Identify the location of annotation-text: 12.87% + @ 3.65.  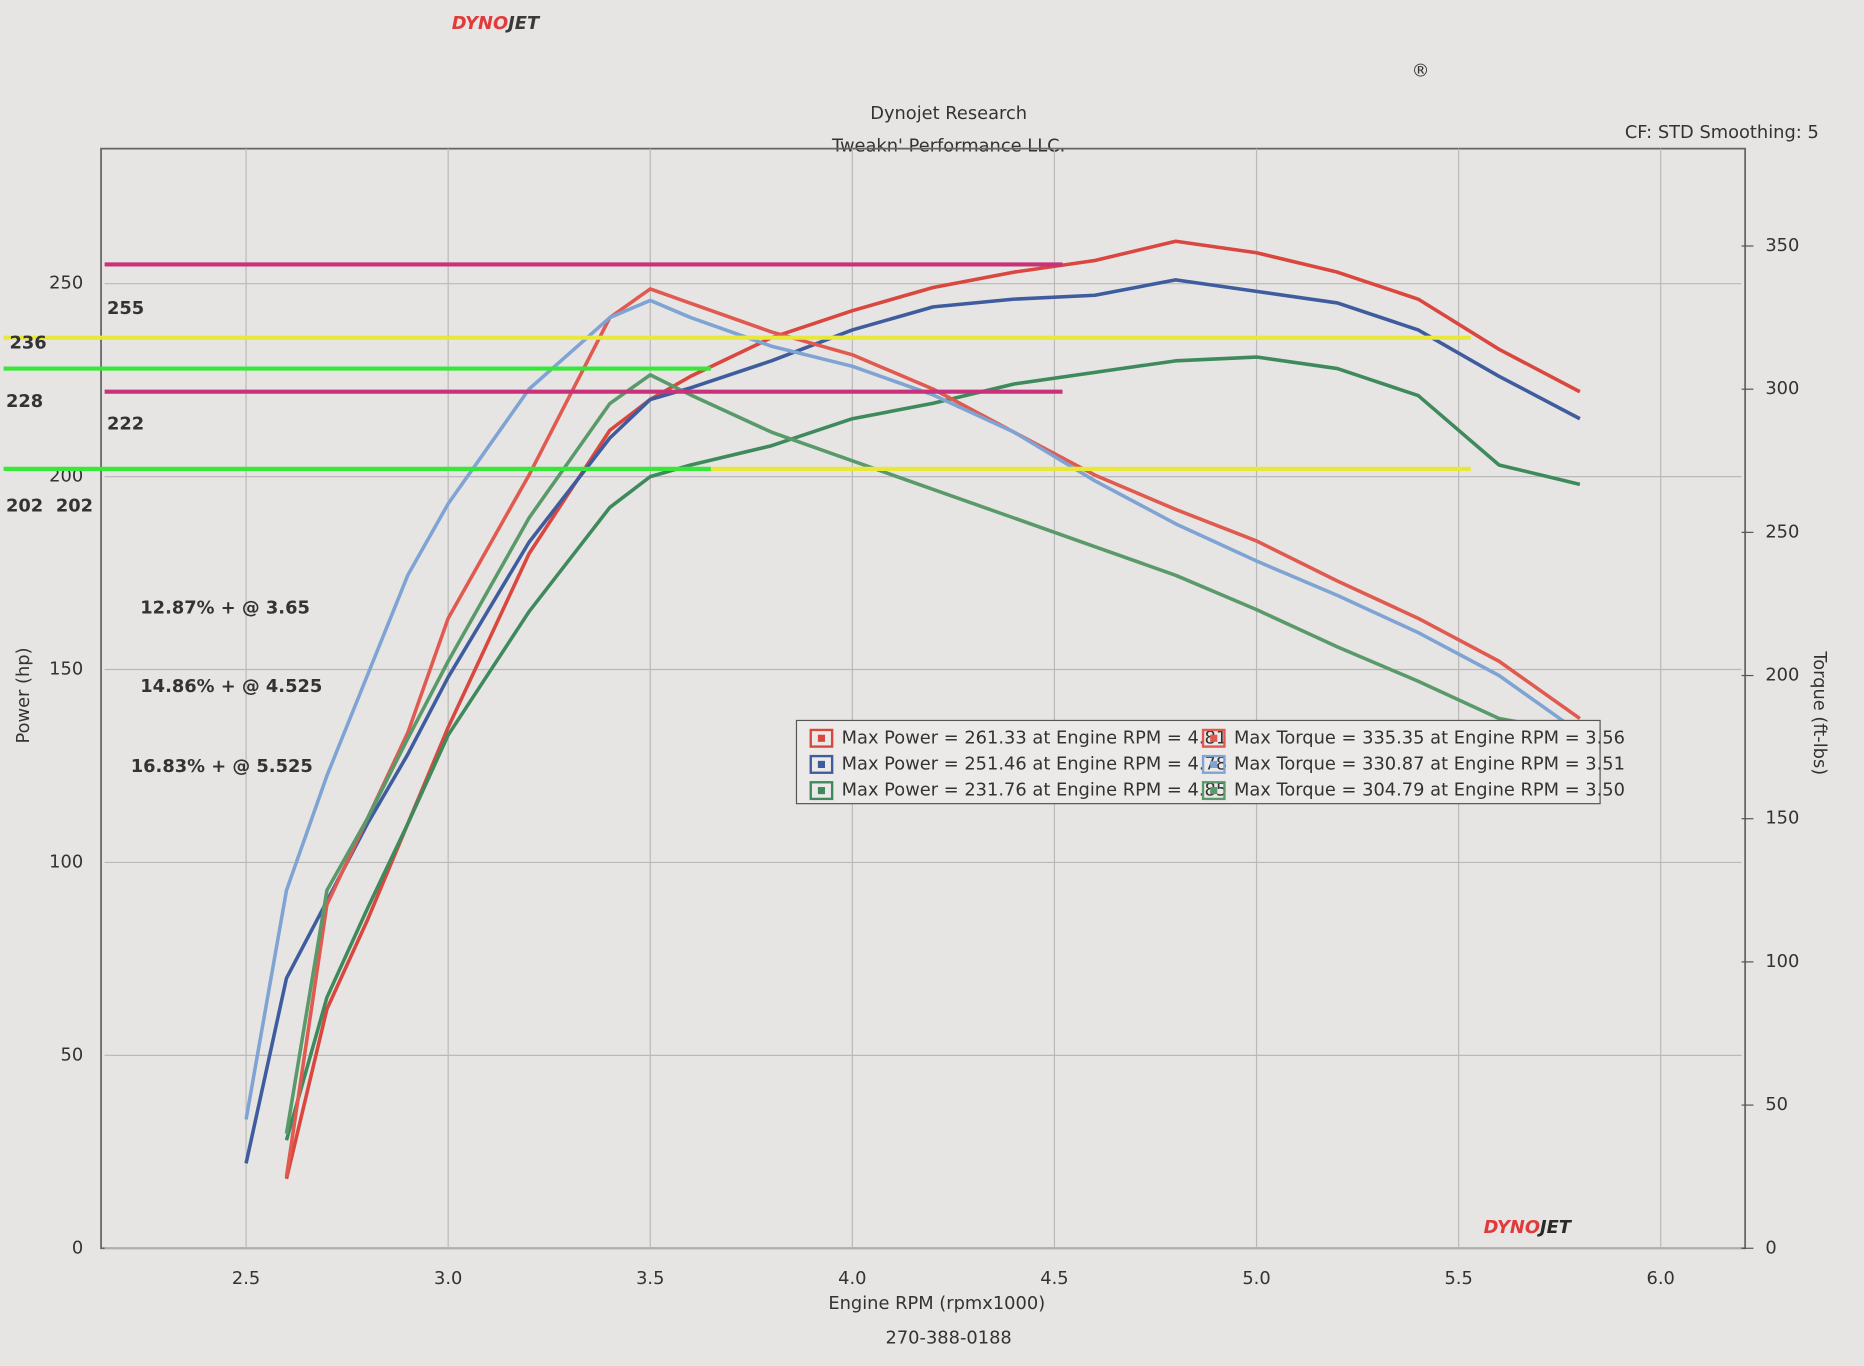
(225, 608).